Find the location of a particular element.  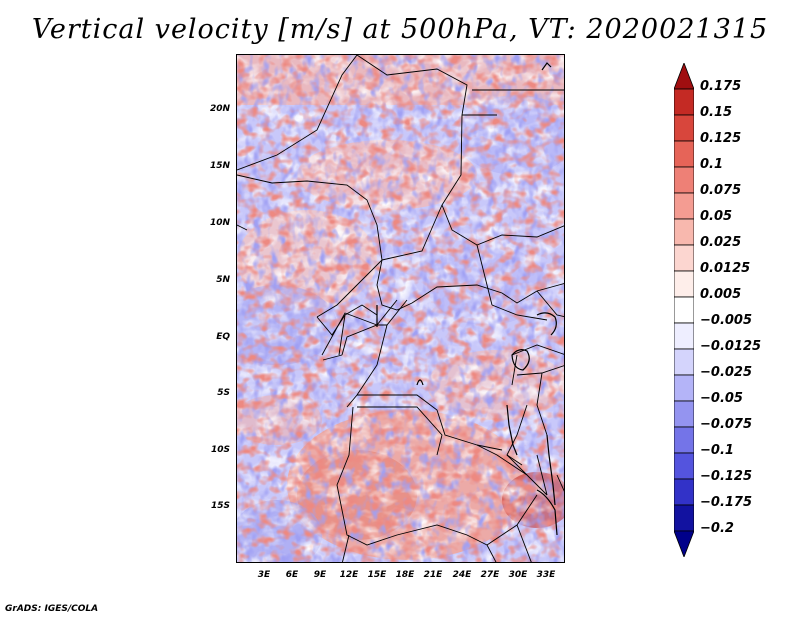

lon-label-6e: 6E is located at coordinates (292, 575).